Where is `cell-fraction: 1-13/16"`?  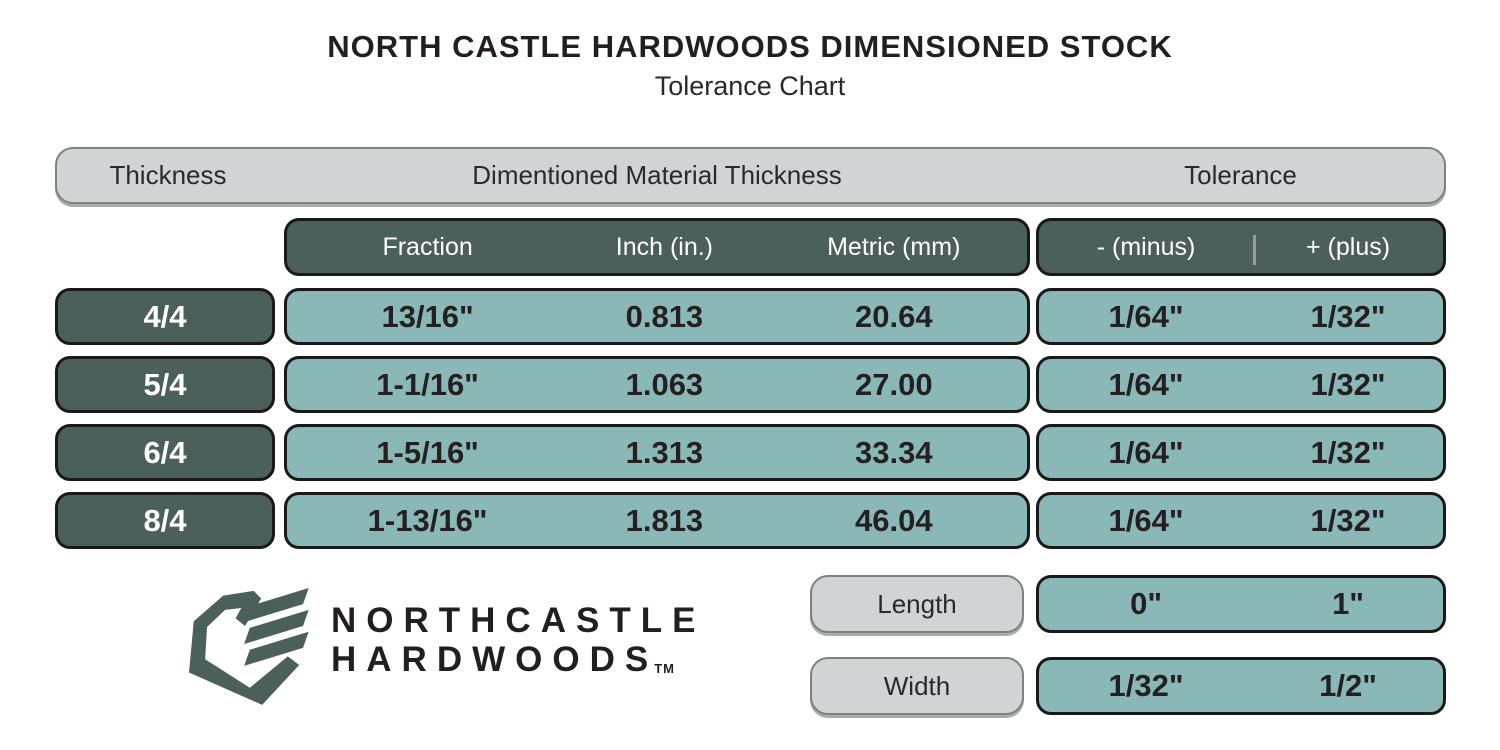 cell-fraction: 1-13/16" is located at coordinates (427, 520).